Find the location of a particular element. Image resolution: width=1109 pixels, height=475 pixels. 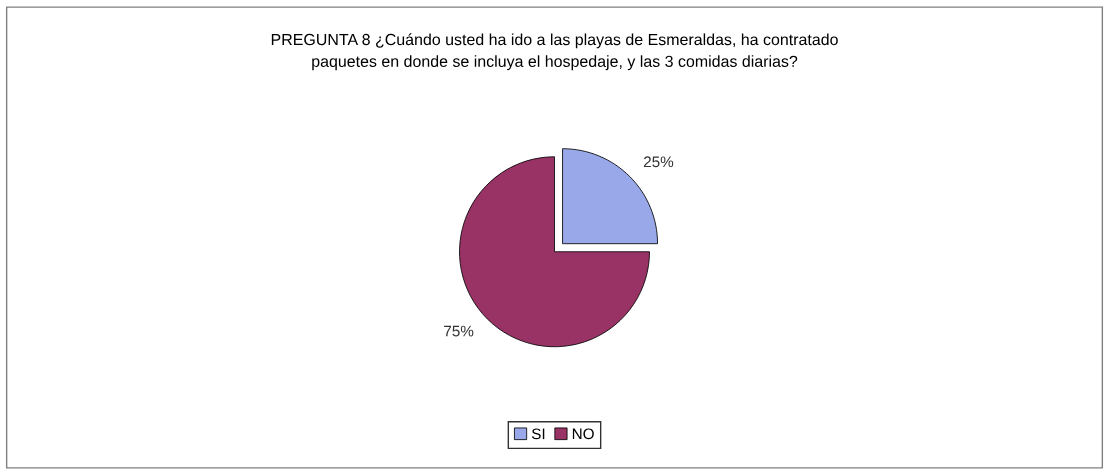

chart-title: PREGUNTA 8 ¿Cuándo usted ha ido a las playas de Esmeraldas, ha contratado paquetes en donde se incluya el hospedaje, y las 3 comidas diarias? is located at coordinates (554, 52).